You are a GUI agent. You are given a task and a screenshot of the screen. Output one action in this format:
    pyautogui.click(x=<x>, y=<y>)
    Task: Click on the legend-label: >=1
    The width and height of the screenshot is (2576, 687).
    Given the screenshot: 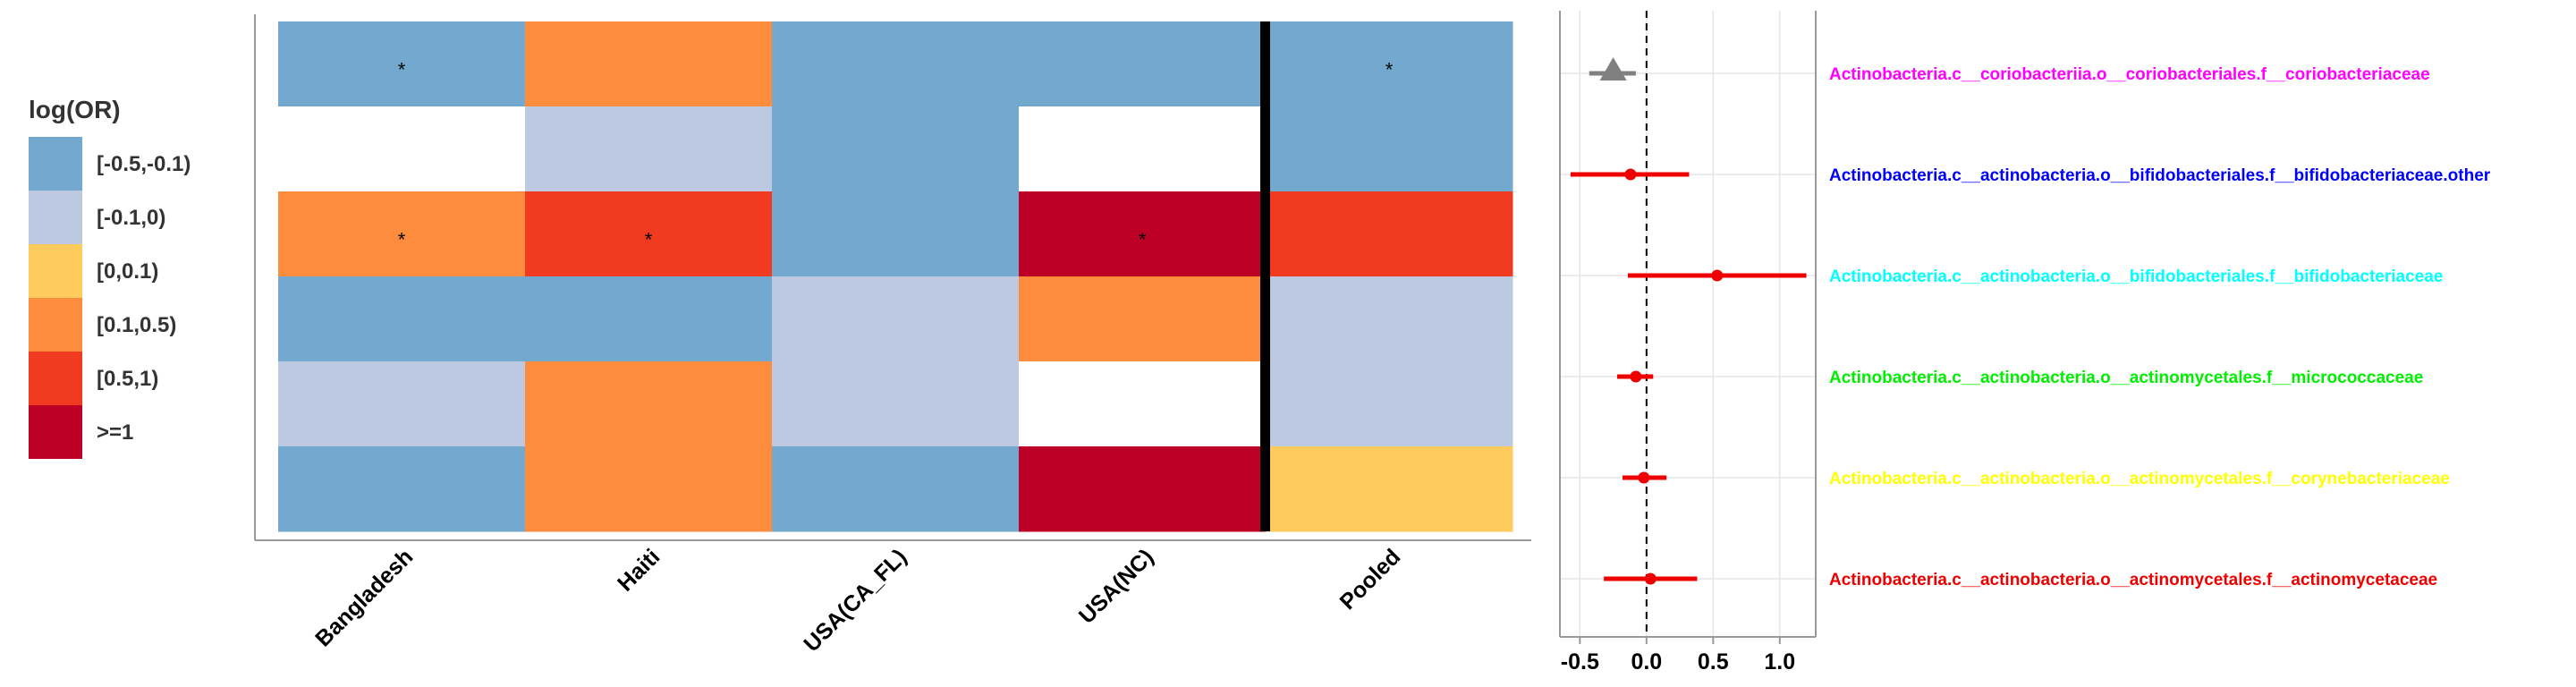 What is the action you would take?
    pyautogui.click(x=115, y=432)
    